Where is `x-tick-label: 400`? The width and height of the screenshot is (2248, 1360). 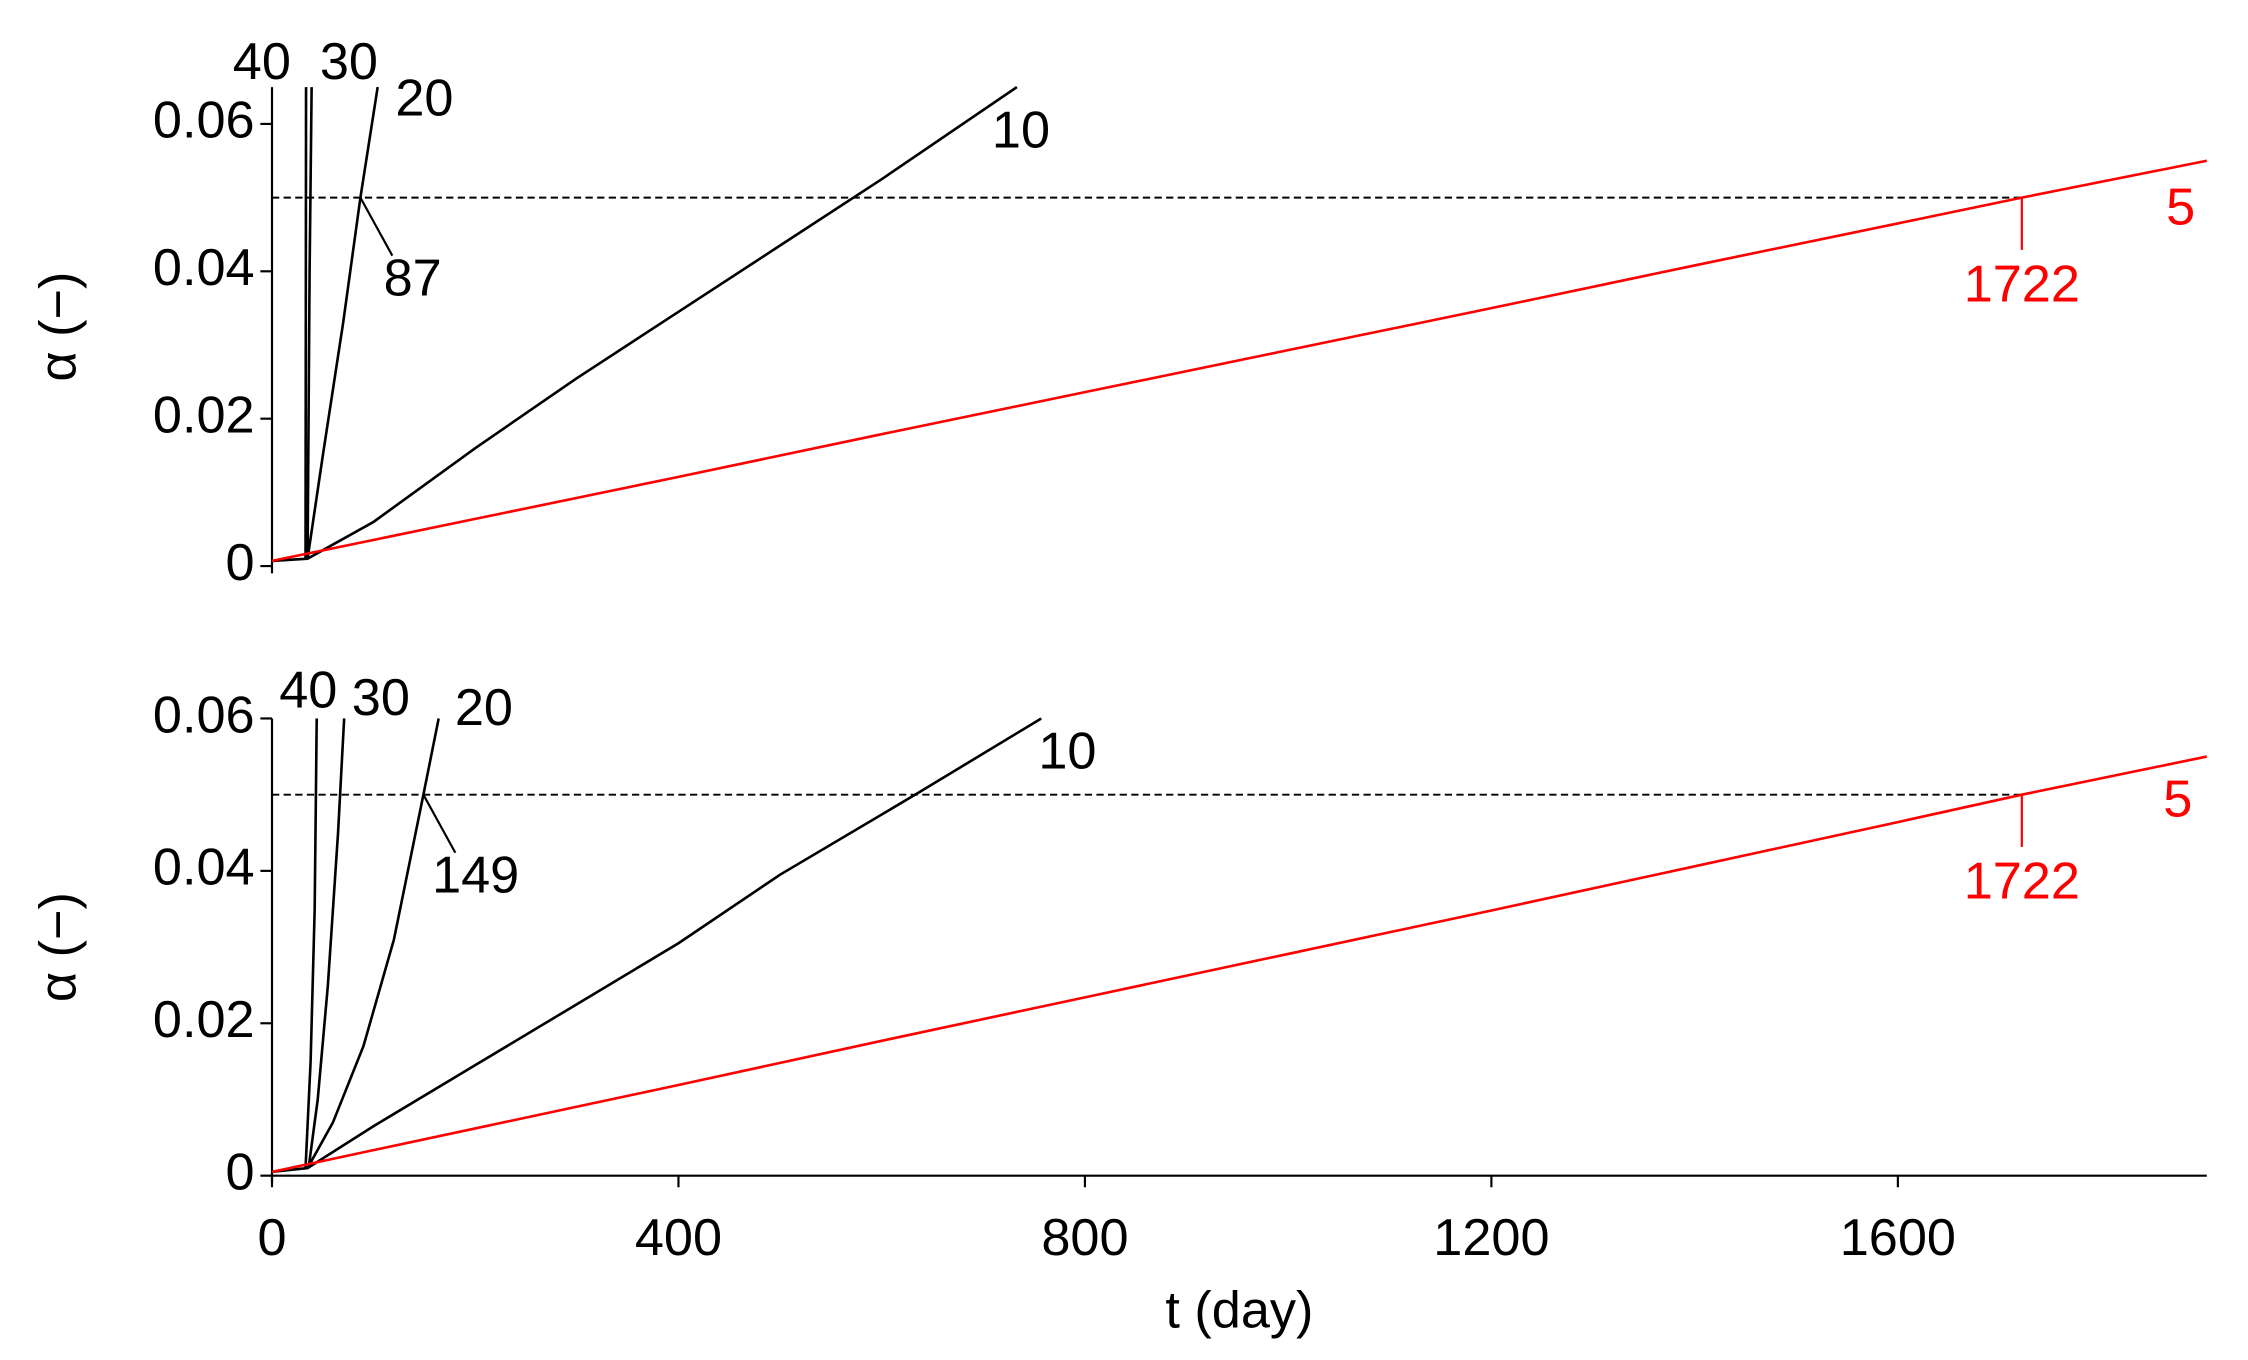 x-tick-label: 400 is located at coordinates (678, 1238).